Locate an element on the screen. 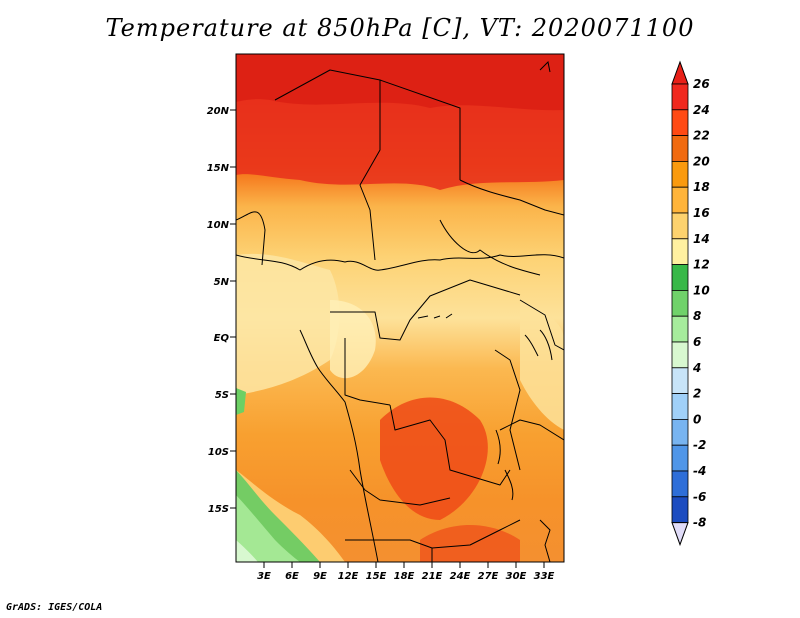  longitude-axis is located at coordinates (404, 565).